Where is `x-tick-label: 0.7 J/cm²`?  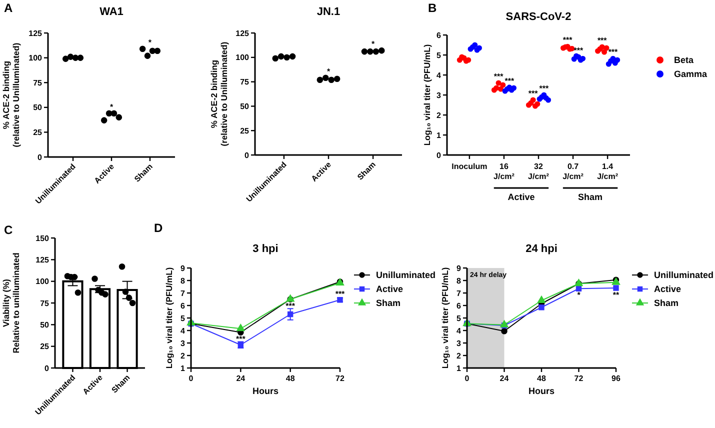
x-tick-label: 0.7 J/cm² is located at coordinates (573, 171).